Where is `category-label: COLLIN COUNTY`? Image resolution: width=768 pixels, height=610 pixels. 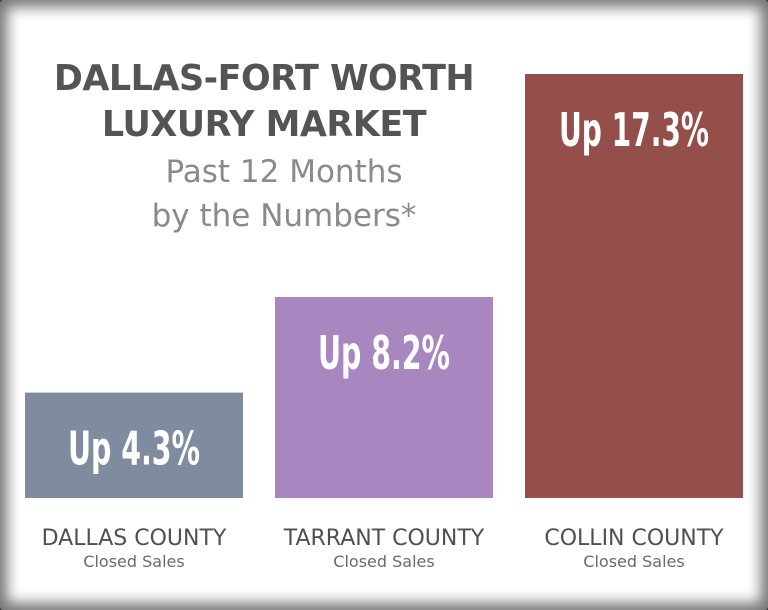 category-label: COLLIN COUNTY is located at coordinates (634, 538).